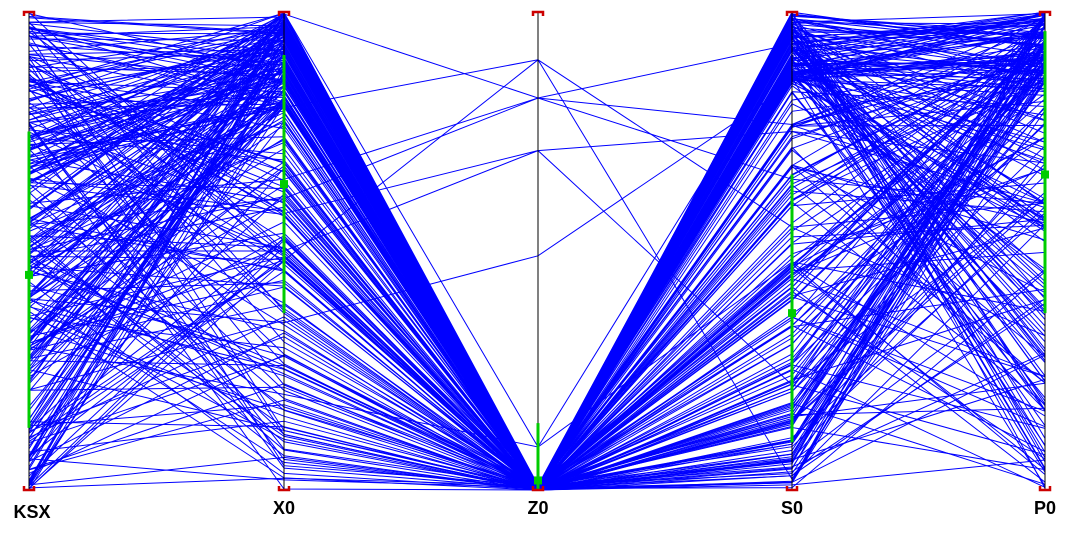 This screenshot has width=1071, height=538. I want to click on axis-bottom-cap-x0, so click(284, 489).